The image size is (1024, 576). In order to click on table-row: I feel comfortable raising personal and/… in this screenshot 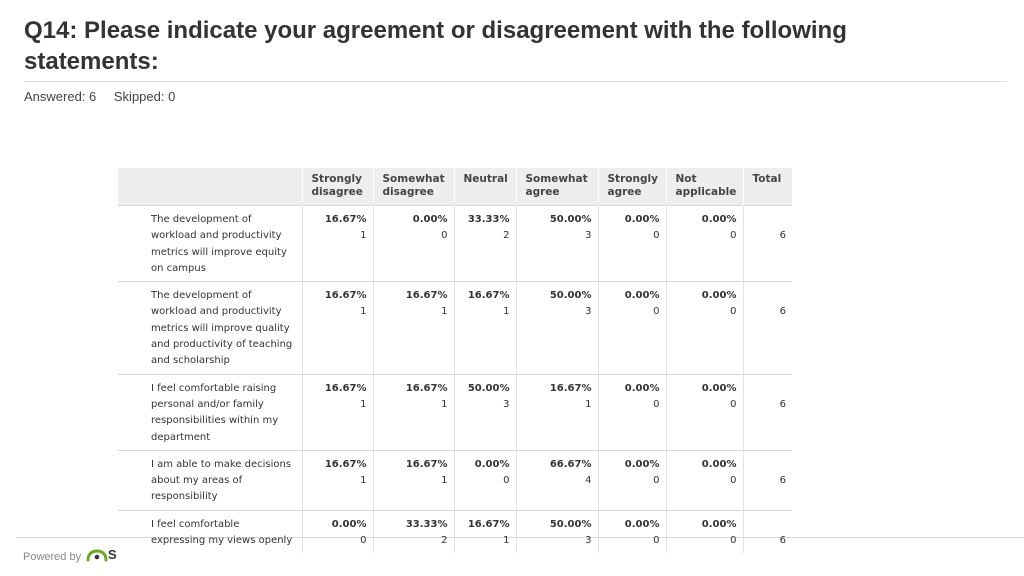, I will do `click(455, 412)`.